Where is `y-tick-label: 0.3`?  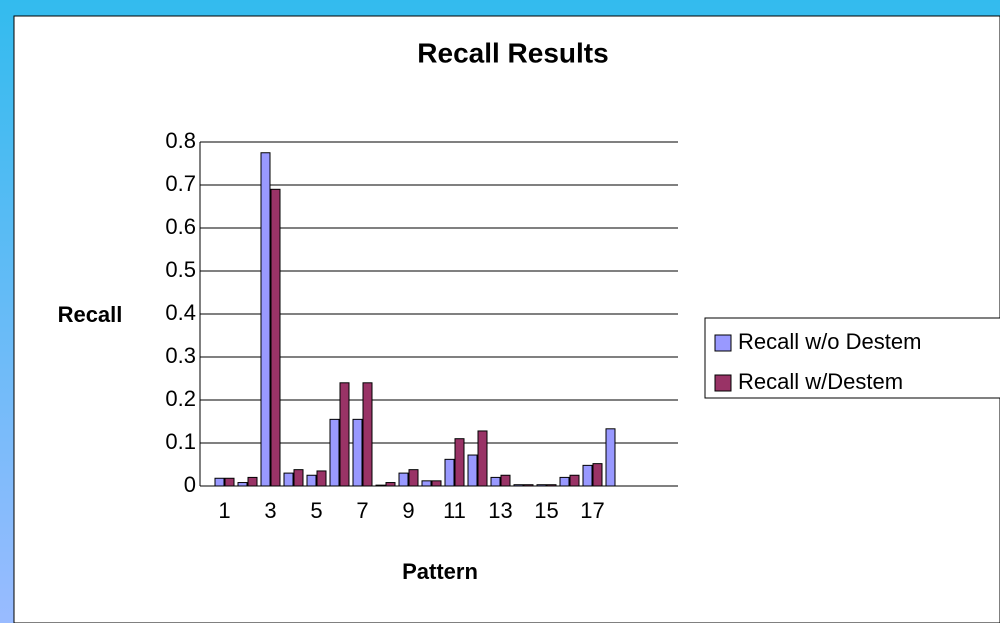 y-tick-label: 0.3 is located at coordinates (180, 355).